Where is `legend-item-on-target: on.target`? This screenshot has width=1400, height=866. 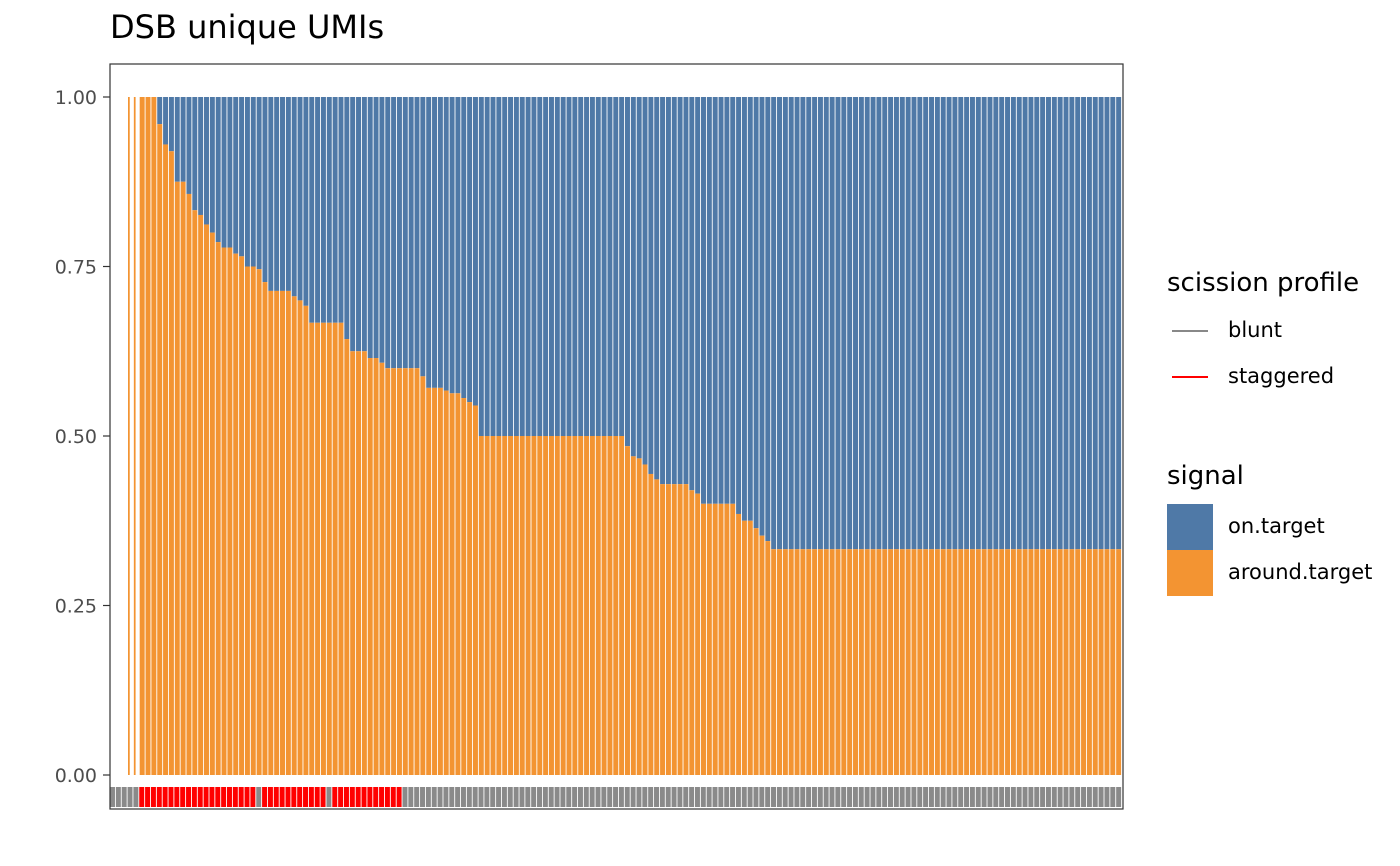
legend-item-on-target: on.target is located at coordinates (1246, 527).